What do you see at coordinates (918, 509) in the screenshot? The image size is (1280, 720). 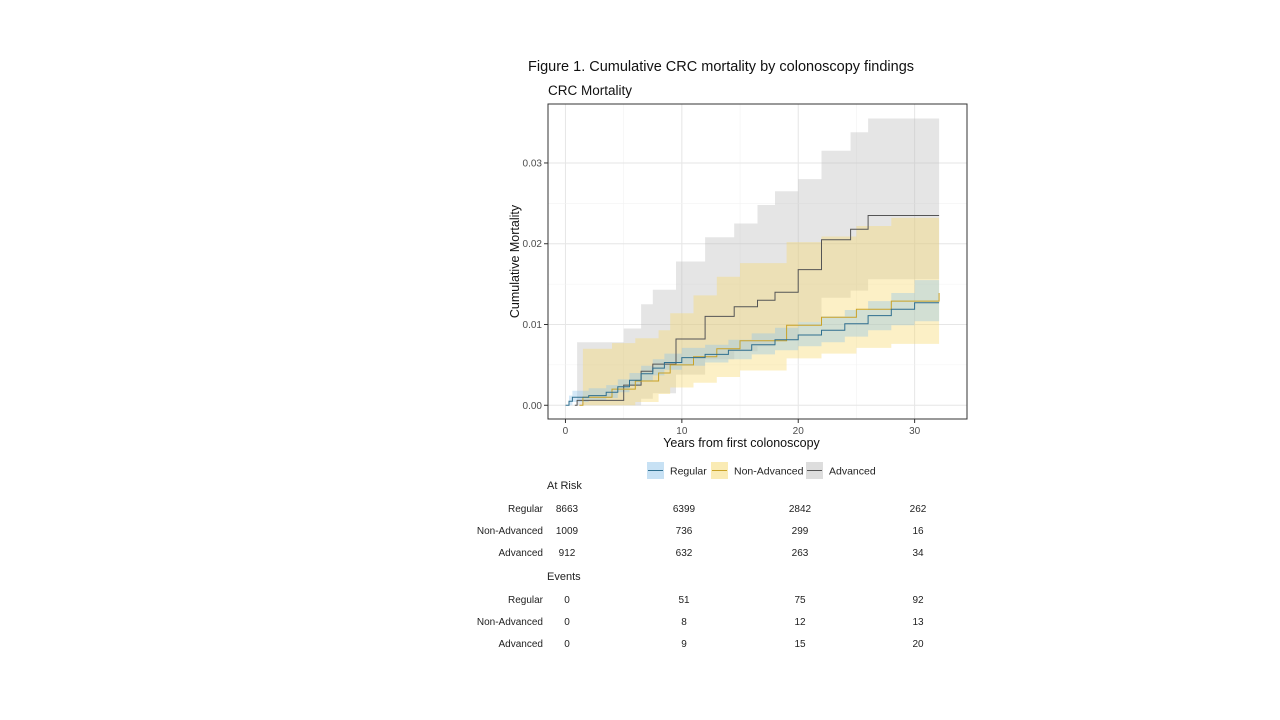 I see `at-risk-cell-regular: 262` at bounding box center [918, 509].